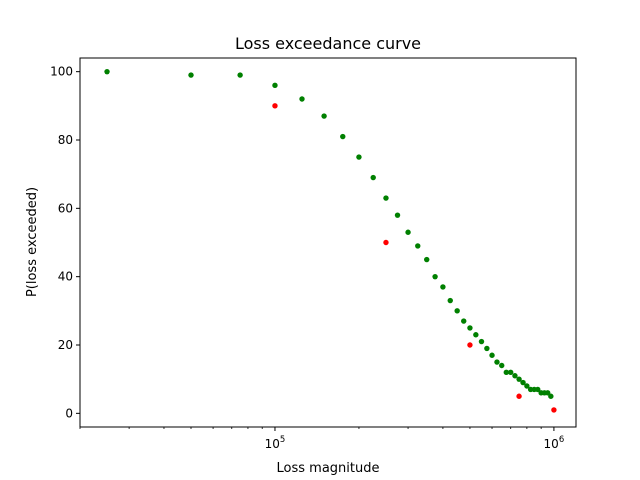 This screenshot has width=640, height=480. I want to click on y-tick-label: 100, so click(61, 72).